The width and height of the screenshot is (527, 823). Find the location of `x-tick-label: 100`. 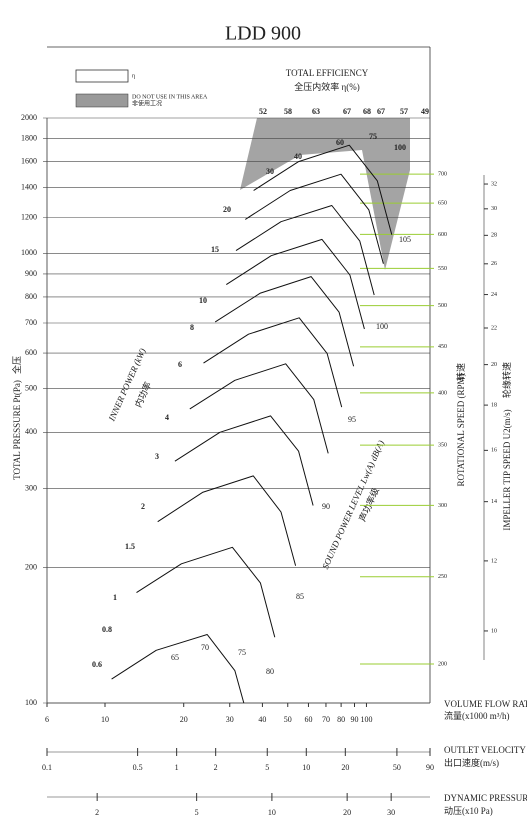

x-tick-label: 100 is located at coordinates (366, 719).